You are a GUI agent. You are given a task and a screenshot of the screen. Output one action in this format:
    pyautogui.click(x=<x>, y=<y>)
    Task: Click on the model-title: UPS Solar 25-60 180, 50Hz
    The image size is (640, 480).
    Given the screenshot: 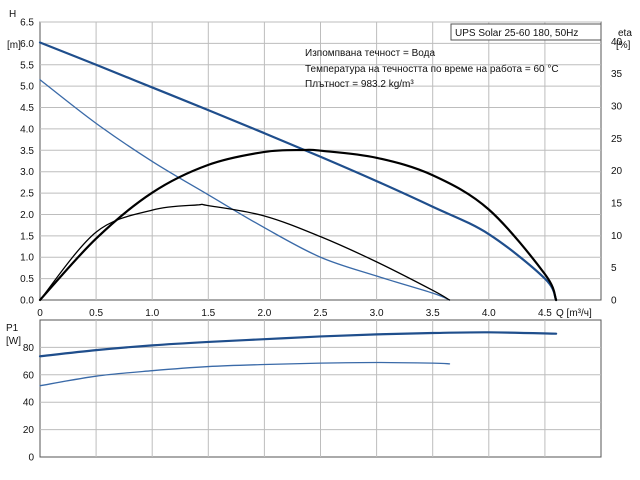 What is the action you would take?
    pyautogui.click(x=516, y=33)
    